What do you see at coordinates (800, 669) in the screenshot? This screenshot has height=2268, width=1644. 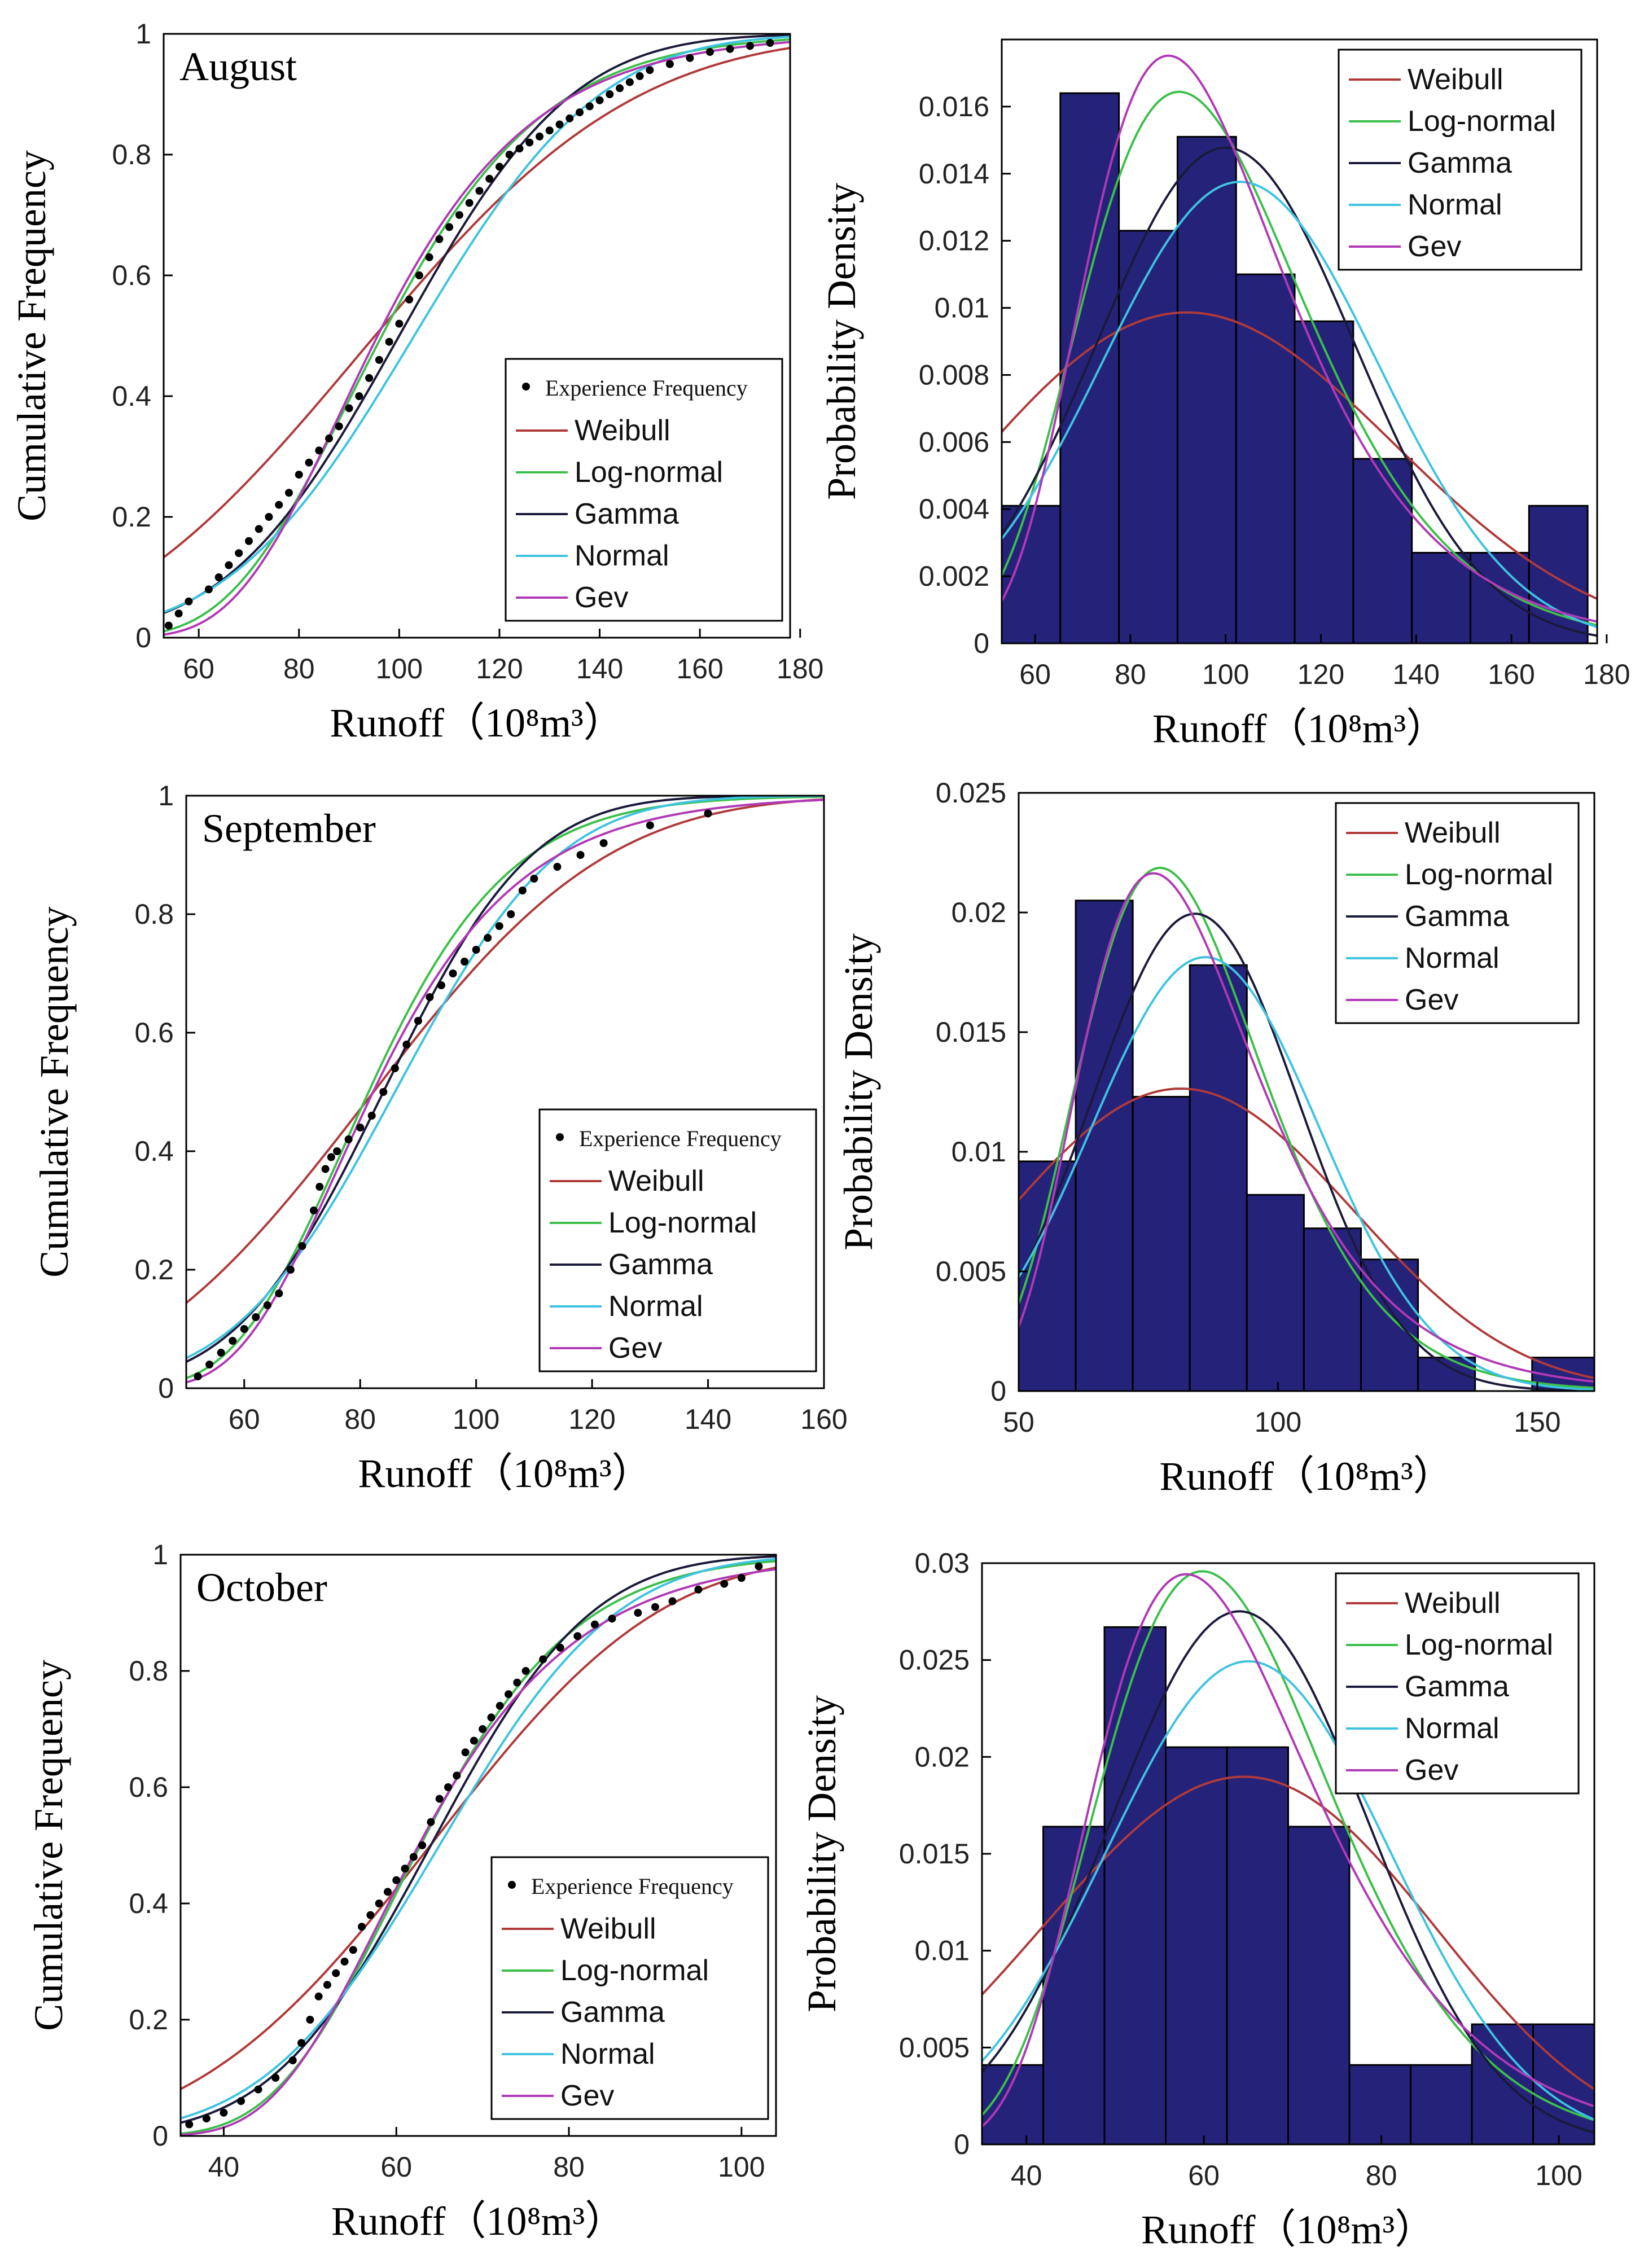 I see `x-tick-label: 180` at bounding box center [800, 669].